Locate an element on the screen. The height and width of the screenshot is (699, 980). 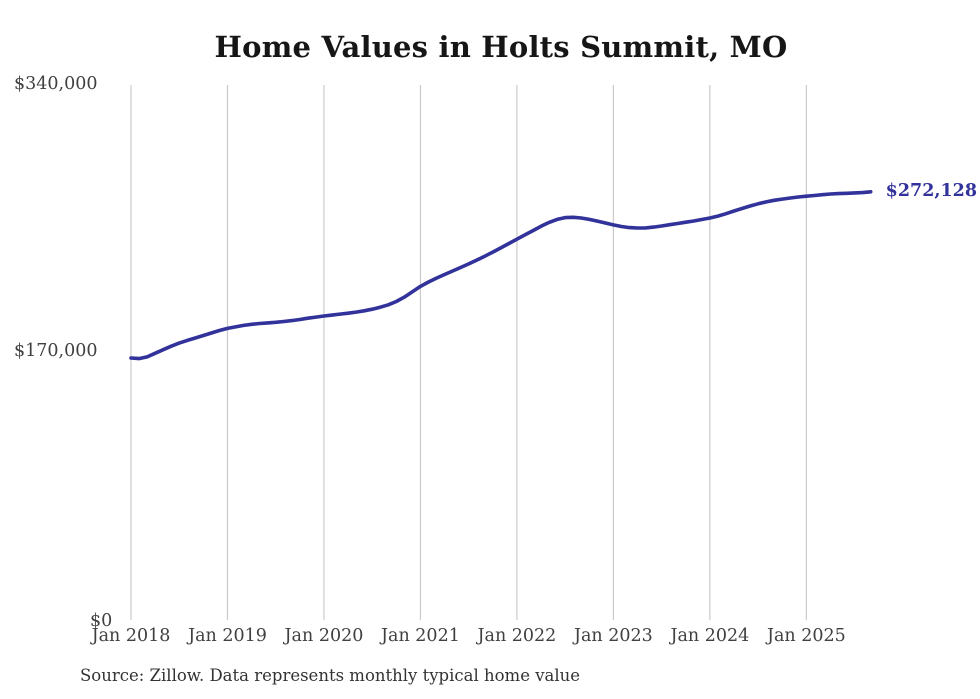
y-tick-label-170000: $170,000 is located at coordinates (56, 351).